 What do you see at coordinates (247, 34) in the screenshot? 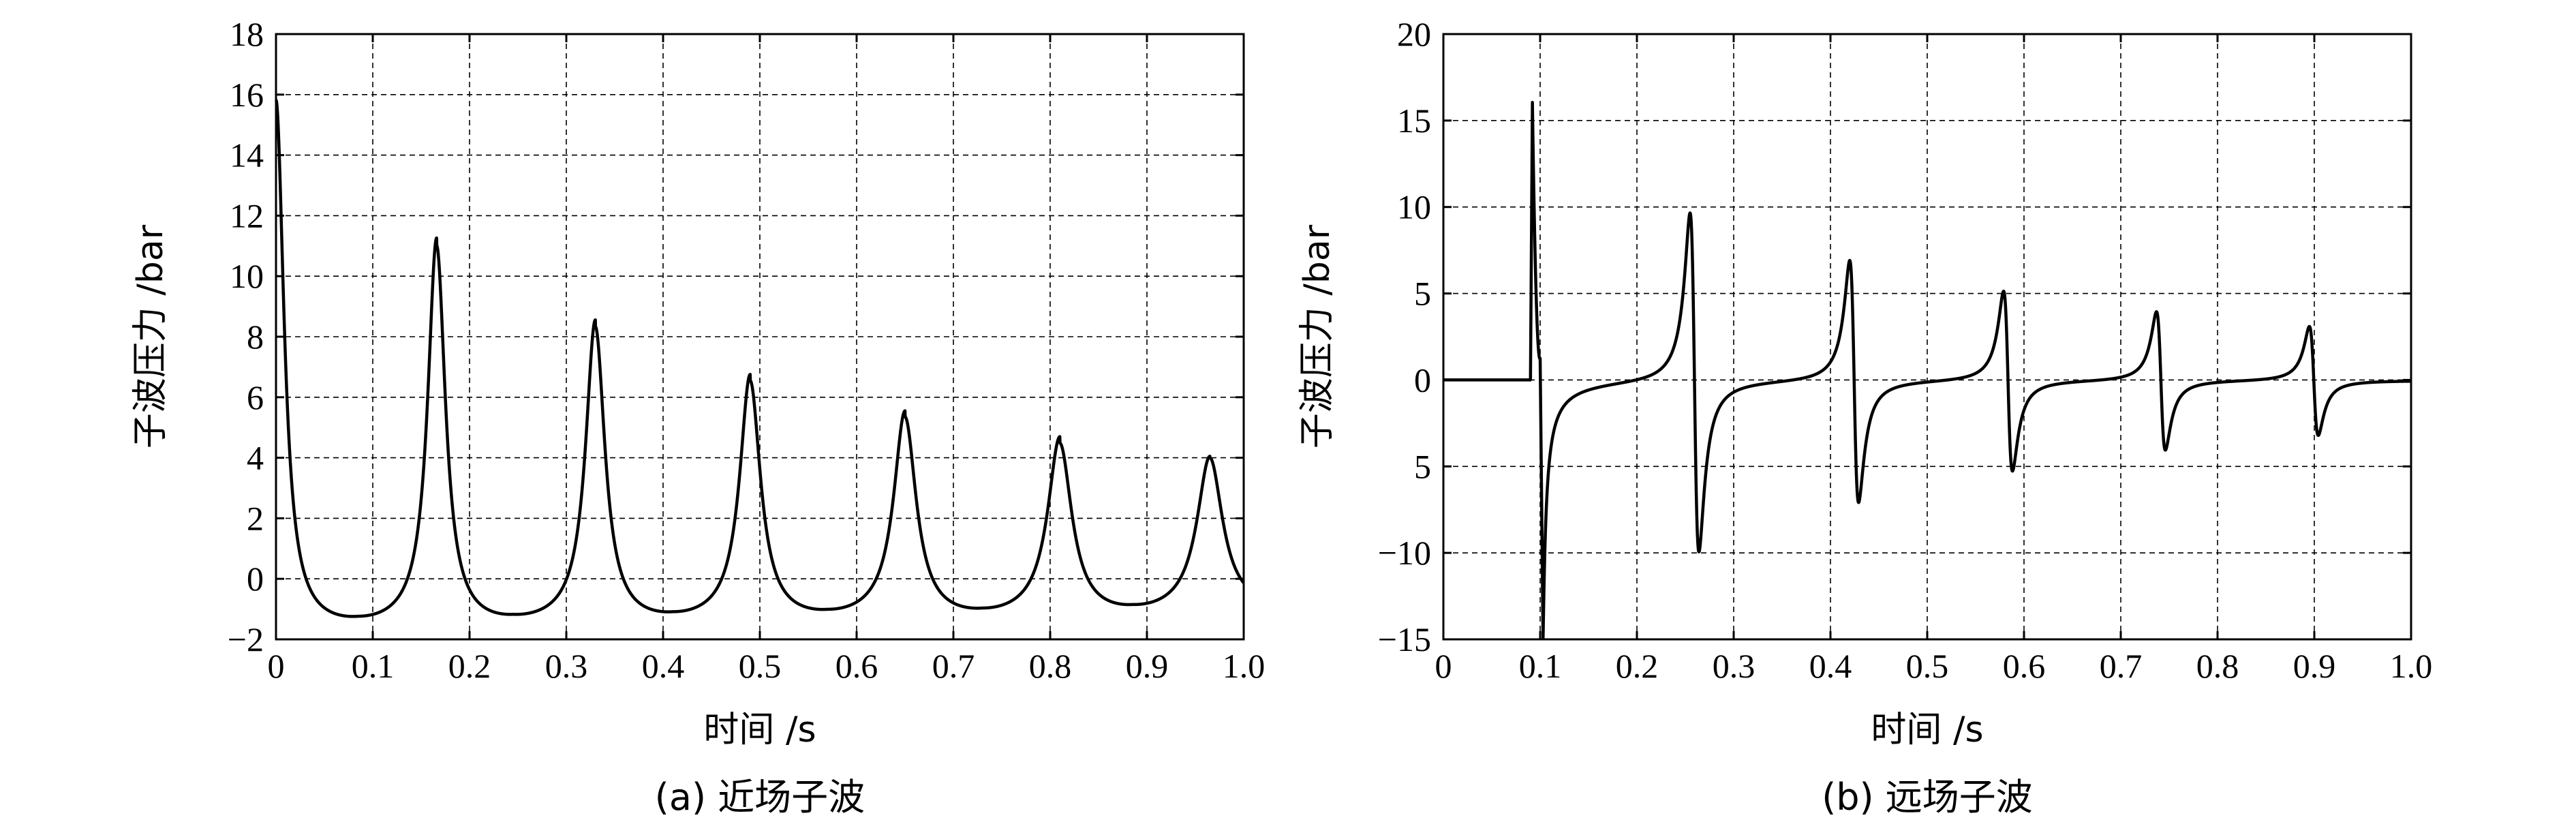
I see `y-tick-label: 18` at bounding box center [247, 34].